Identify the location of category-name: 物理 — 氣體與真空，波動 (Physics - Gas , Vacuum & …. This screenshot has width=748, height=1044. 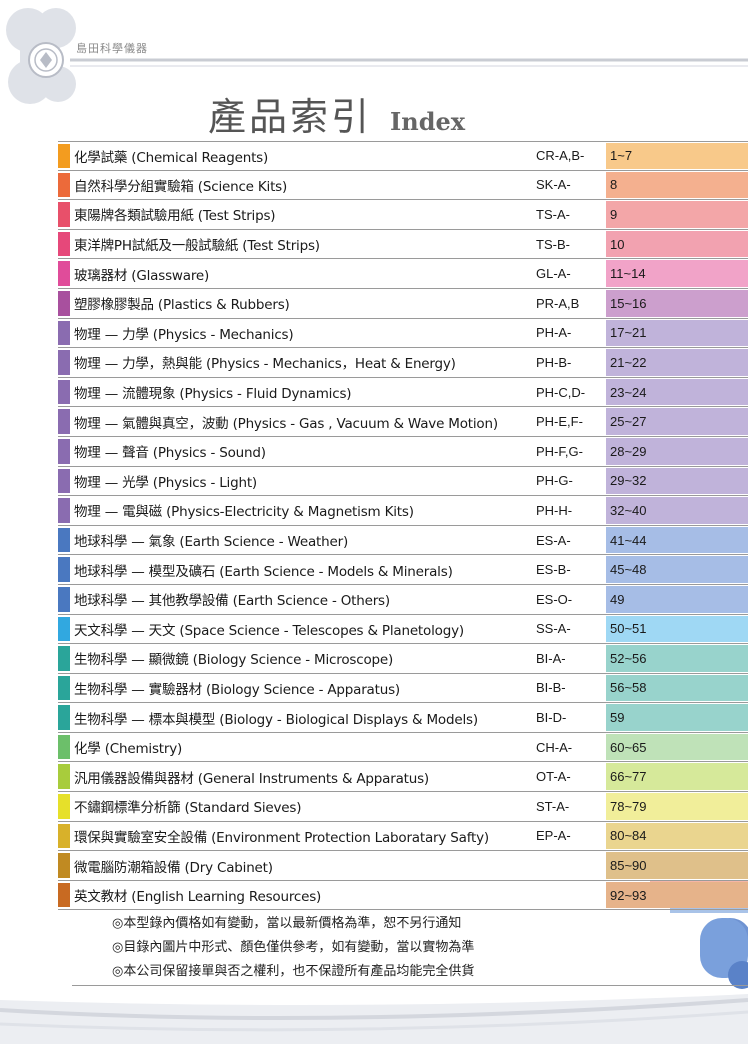
(286, 423).